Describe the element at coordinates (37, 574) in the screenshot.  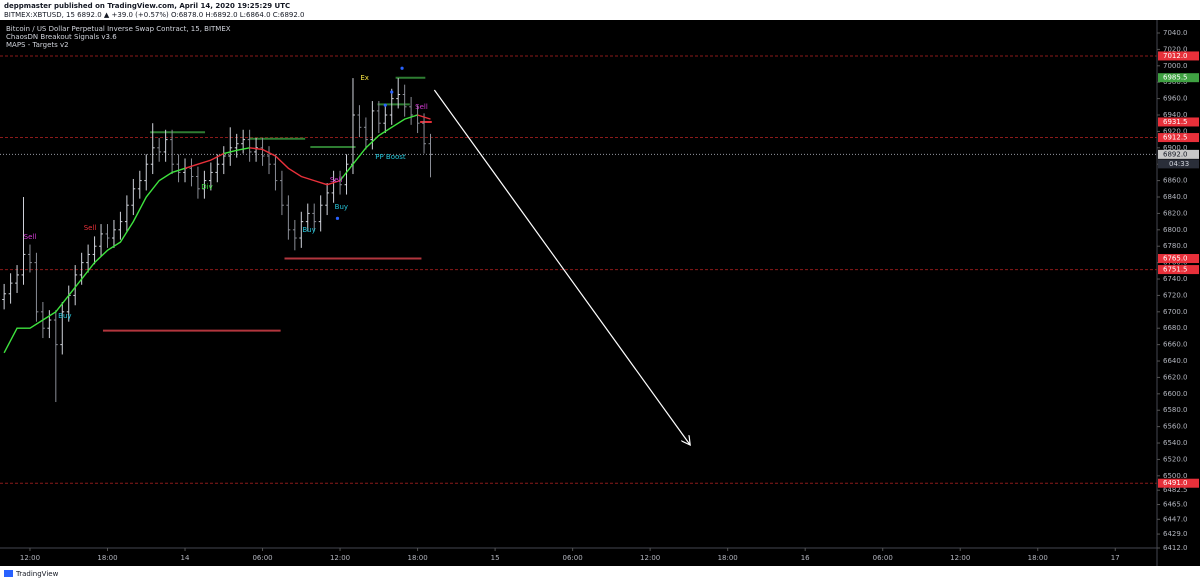
I see `footer-brand: TradingView` at that location.